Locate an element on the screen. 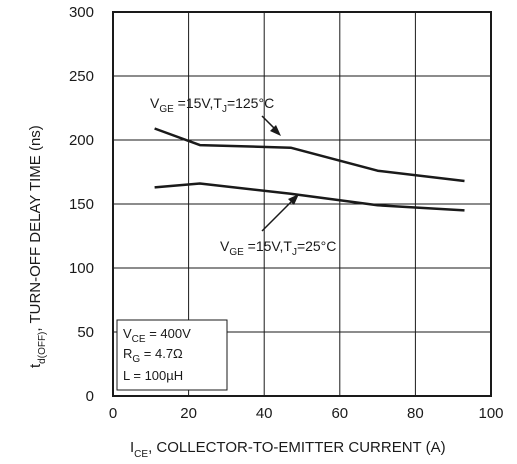  annotation-25c: VGE =15V,TJ=25°C is located at coordinates (278, 248).